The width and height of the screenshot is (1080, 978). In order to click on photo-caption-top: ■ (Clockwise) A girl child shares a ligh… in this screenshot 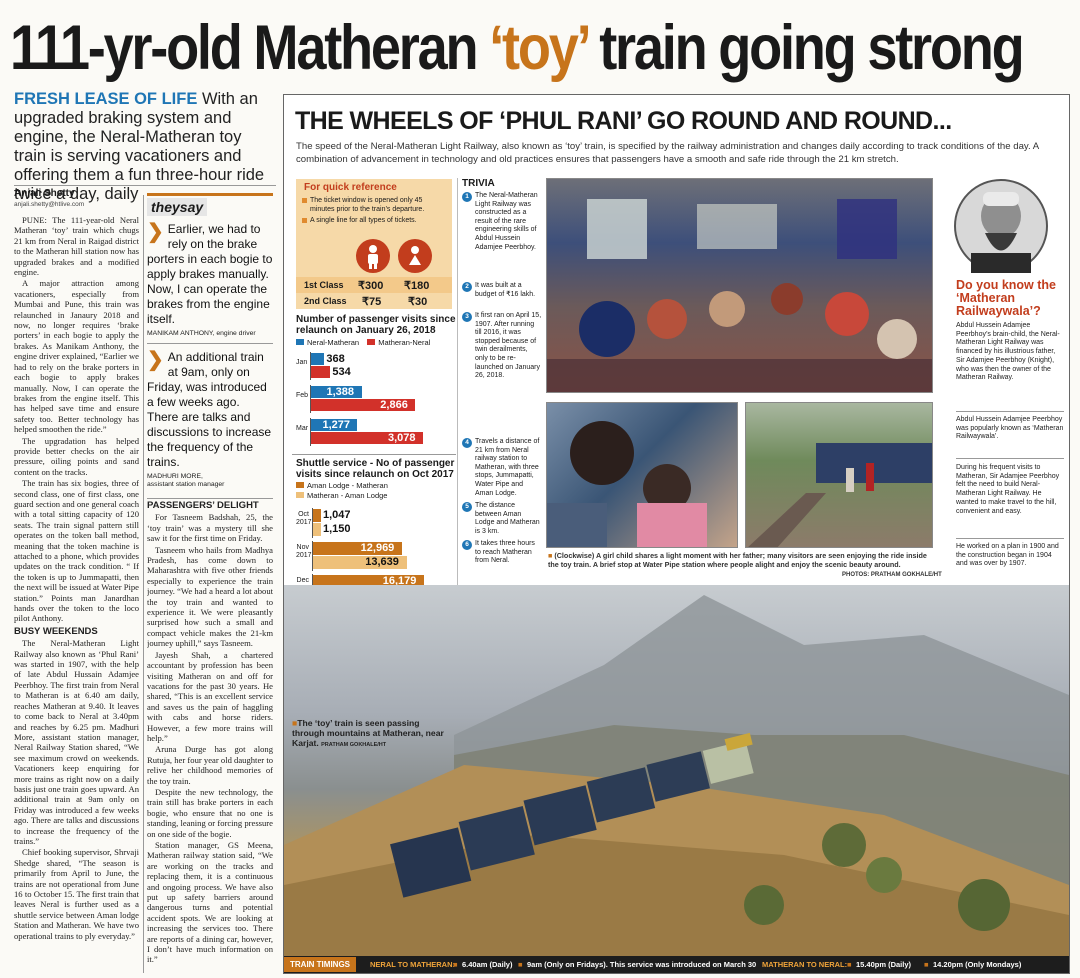, I will do `click(739, 560)`.